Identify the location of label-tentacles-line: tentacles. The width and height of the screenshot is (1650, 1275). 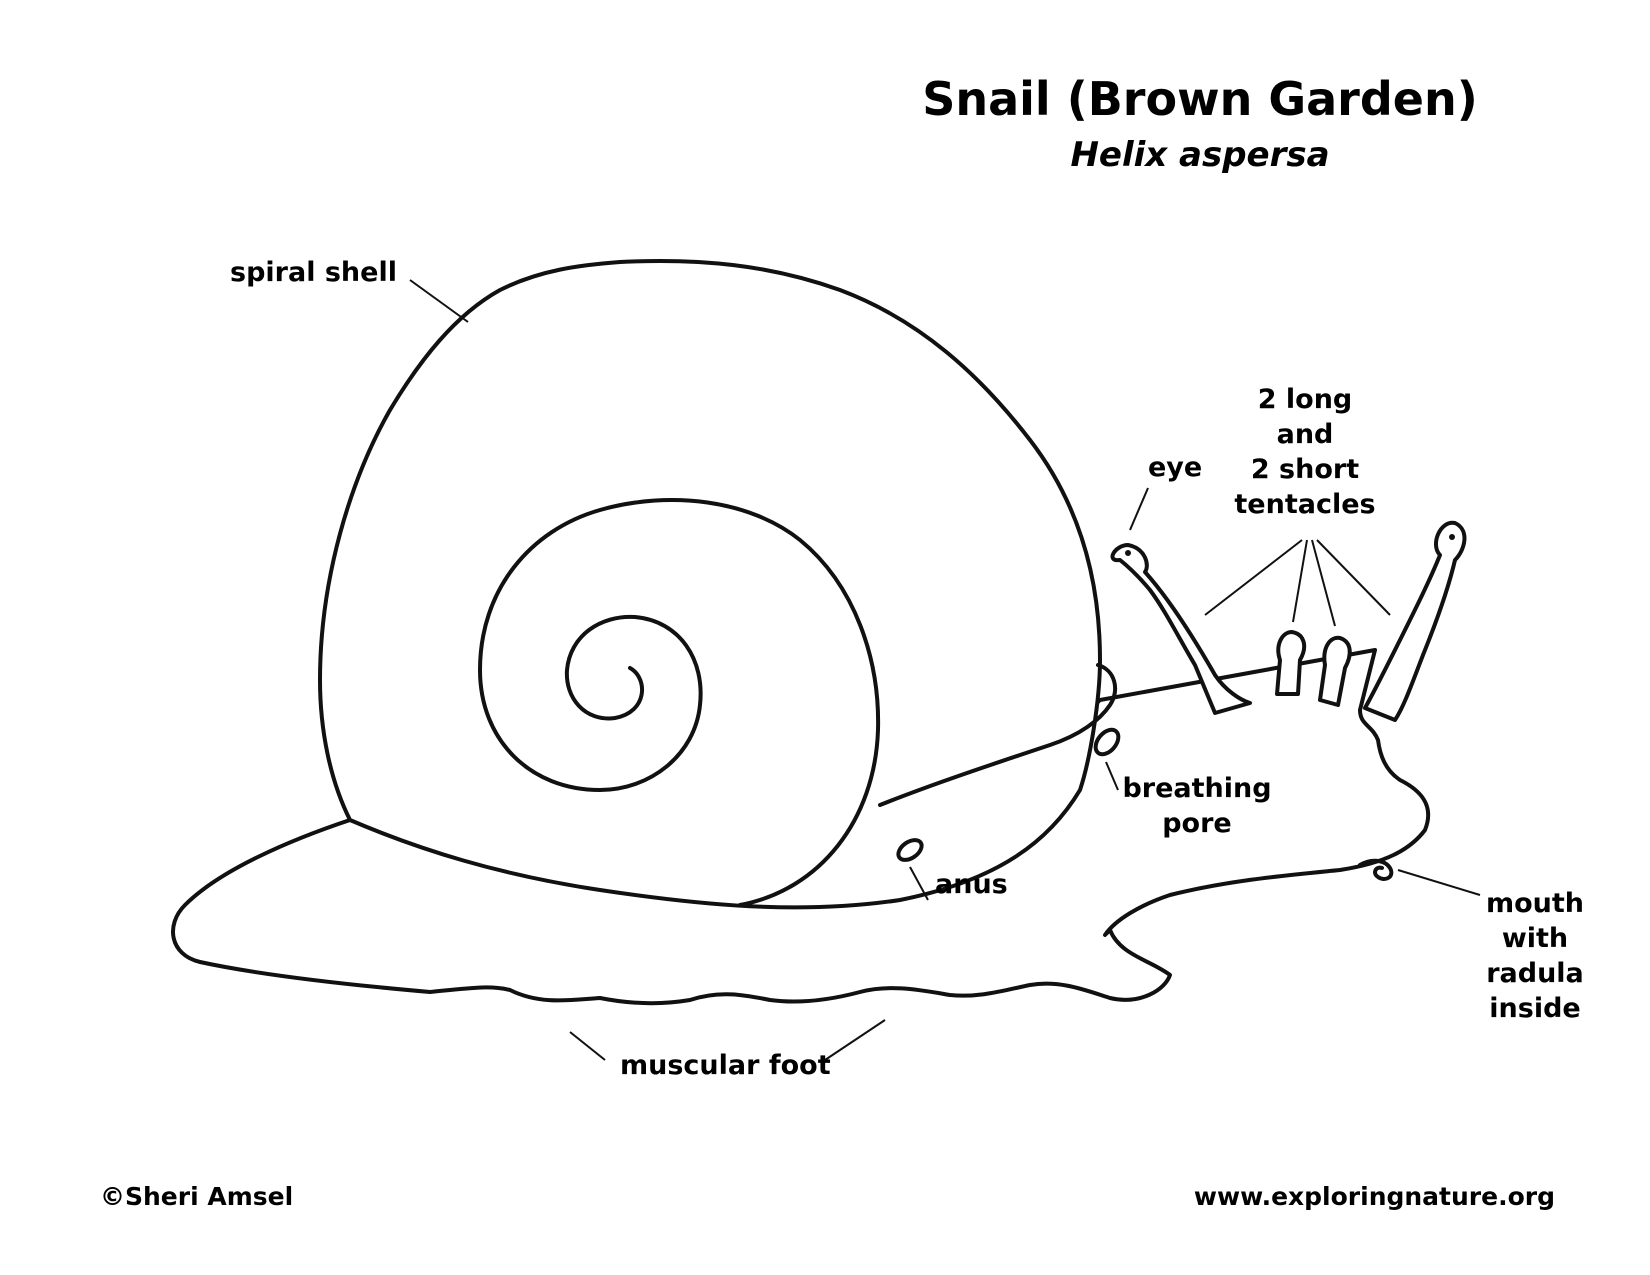
(1304, 504).